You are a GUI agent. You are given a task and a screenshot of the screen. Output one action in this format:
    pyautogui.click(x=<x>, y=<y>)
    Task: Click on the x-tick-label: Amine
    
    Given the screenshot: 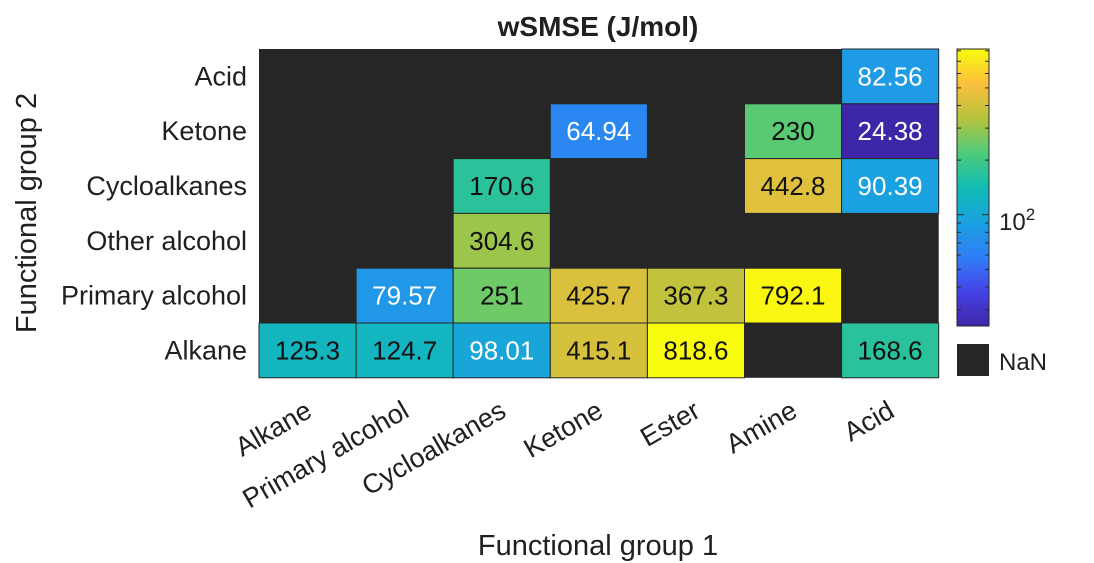 What is the action you would take?
    pyautogui.click(x=761, y=427)
    